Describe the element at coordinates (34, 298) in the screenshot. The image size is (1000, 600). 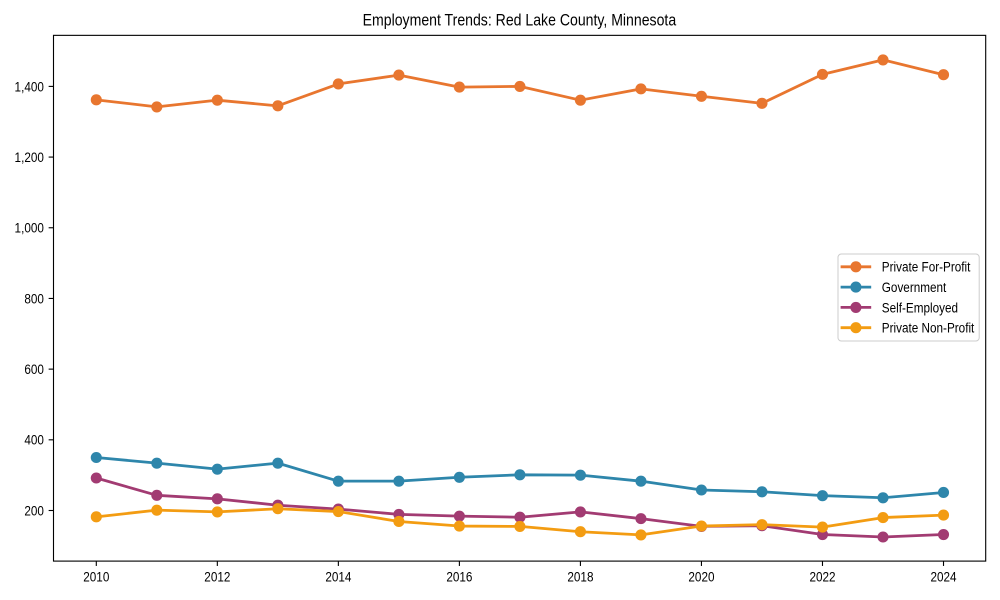
I see `svg-text: 800` at that location.